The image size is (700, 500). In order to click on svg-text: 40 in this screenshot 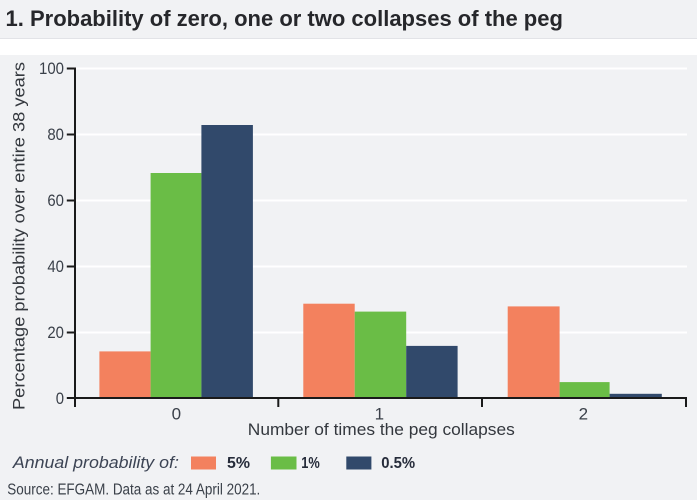, I will do `click(55, 266)`.